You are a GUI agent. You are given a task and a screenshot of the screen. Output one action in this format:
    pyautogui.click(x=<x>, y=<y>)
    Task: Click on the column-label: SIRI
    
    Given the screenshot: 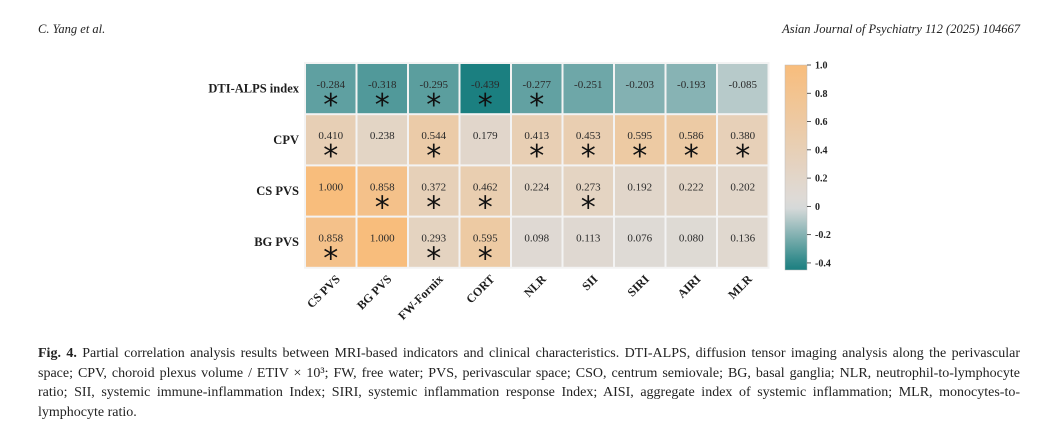 What is the action you would take?
    pyautogui.click(x=639, y=286)
    